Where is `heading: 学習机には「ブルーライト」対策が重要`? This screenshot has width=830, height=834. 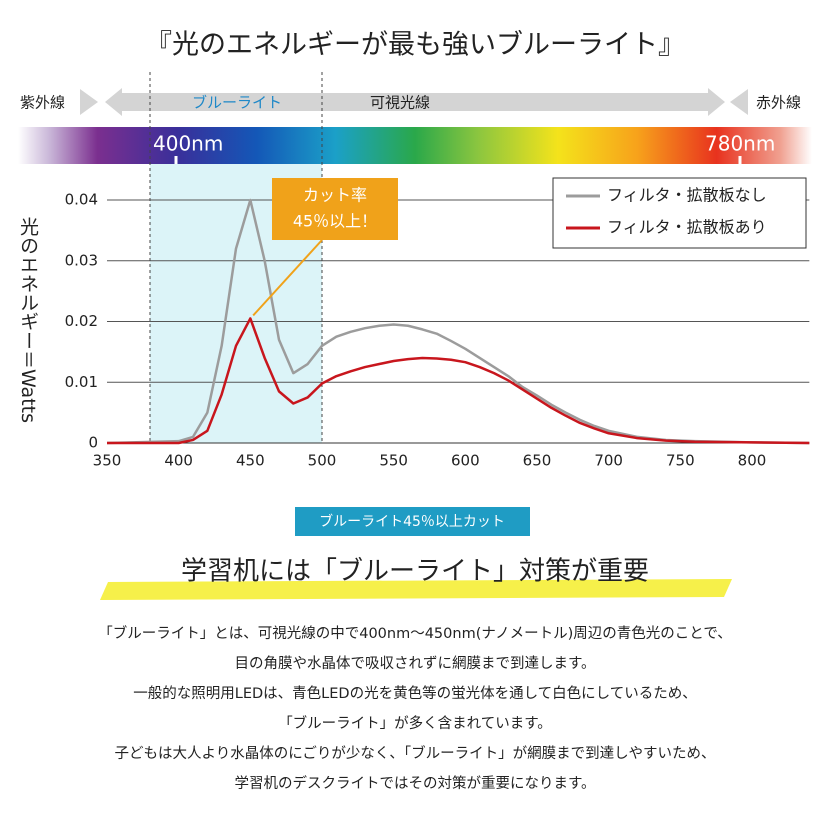 heading: 学習机には「ブルーライト」対策が重要 is located at coordinates (415, 572).